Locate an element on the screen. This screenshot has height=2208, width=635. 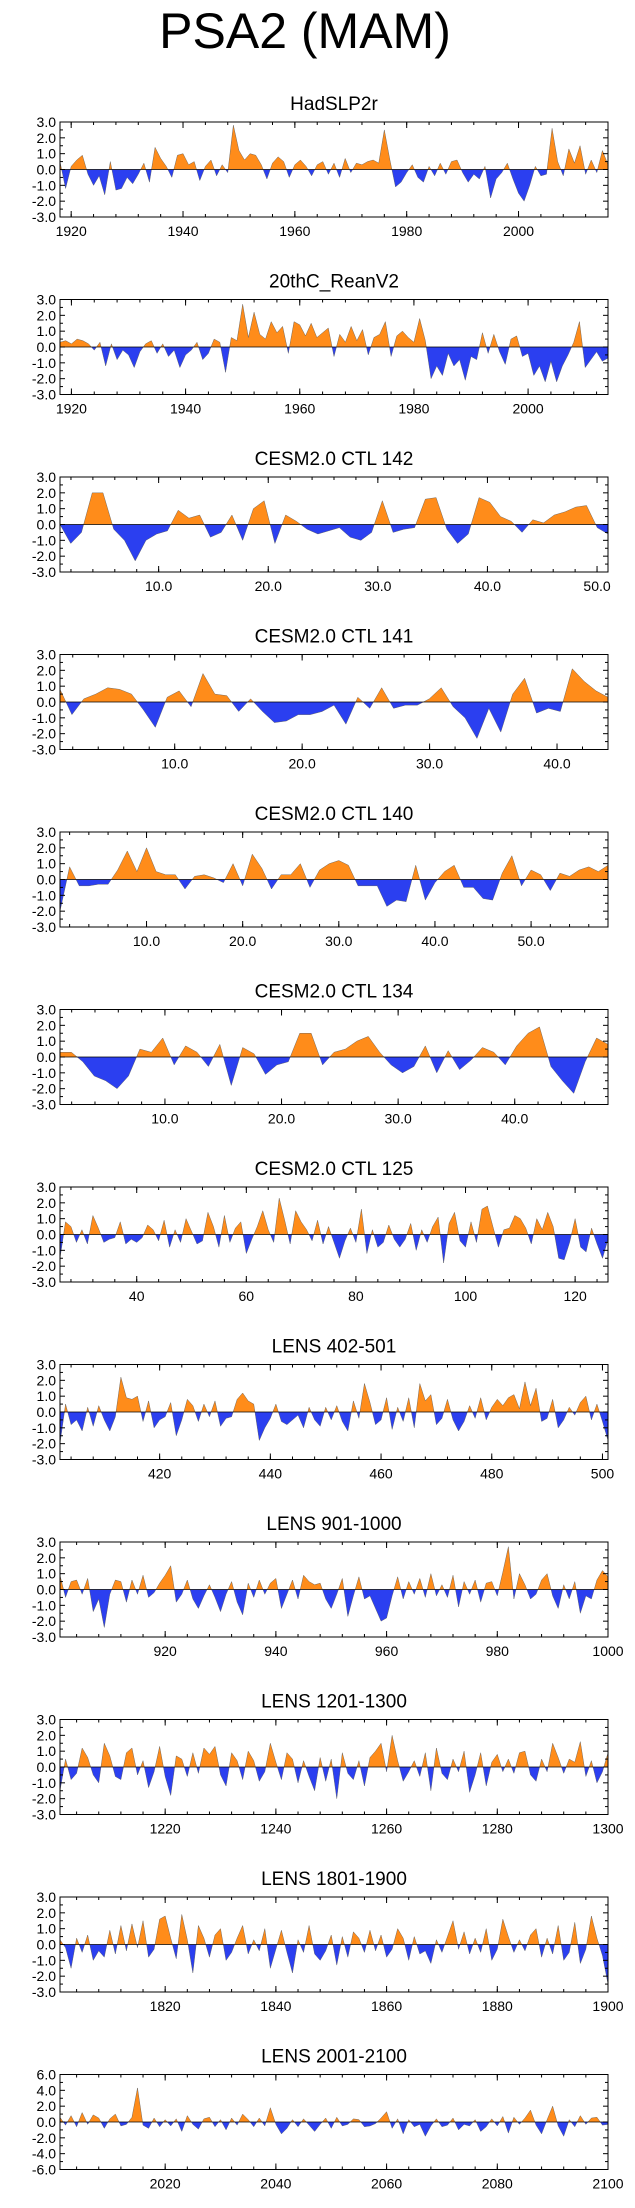
x-tick-label: 480 is located at coordinates (492, 1474).